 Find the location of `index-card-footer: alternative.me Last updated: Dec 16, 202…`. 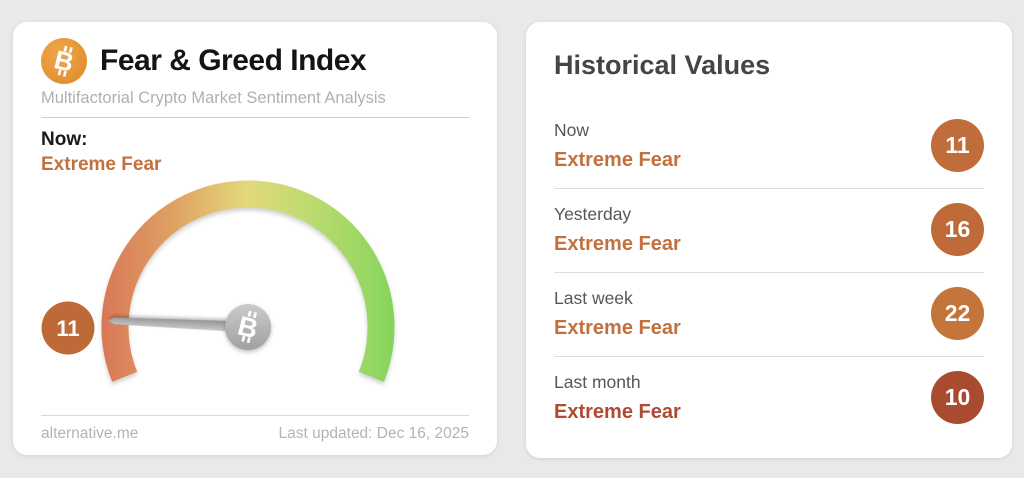

index-card-footer: alternative.me Last updated: Dec 16, 202… is located at coordinates (255, 435).